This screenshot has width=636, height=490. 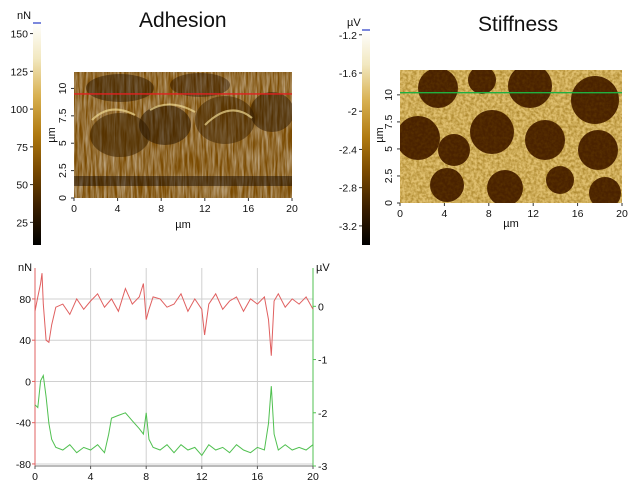 What do you see at coordinates (354, 131) in the screenshot?
I see `stiffness-colorbar: µV -1.2 -1.6 -2 -2.4 -2.8 -3.2` at bounding box center [354, 131].